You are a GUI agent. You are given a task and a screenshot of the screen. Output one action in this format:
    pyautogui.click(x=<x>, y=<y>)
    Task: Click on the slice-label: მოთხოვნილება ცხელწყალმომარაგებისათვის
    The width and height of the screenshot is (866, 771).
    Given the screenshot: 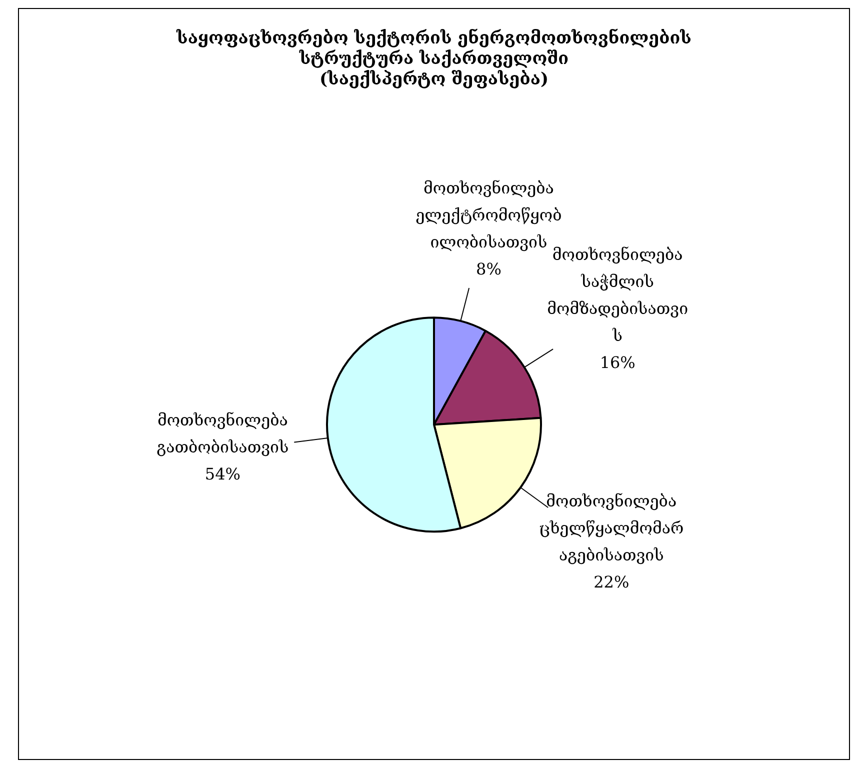 What is the action you would take?
    pyautogui.click(x=611, y=527)
    